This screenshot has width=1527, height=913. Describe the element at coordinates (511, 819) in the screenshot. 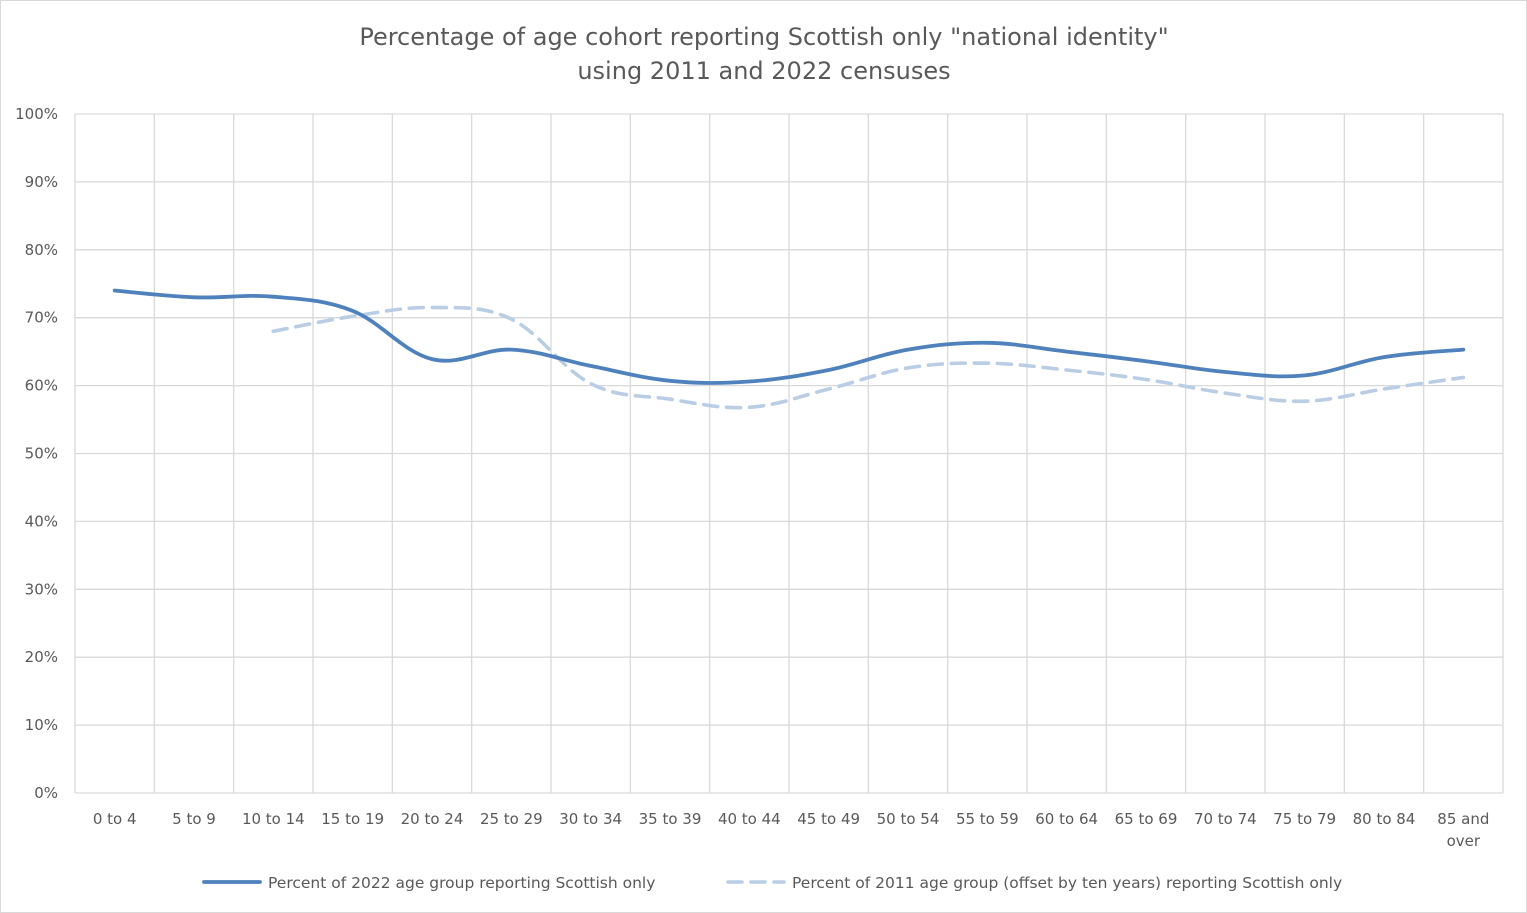

I see `x-tick-label: 25 to 29` at that location.